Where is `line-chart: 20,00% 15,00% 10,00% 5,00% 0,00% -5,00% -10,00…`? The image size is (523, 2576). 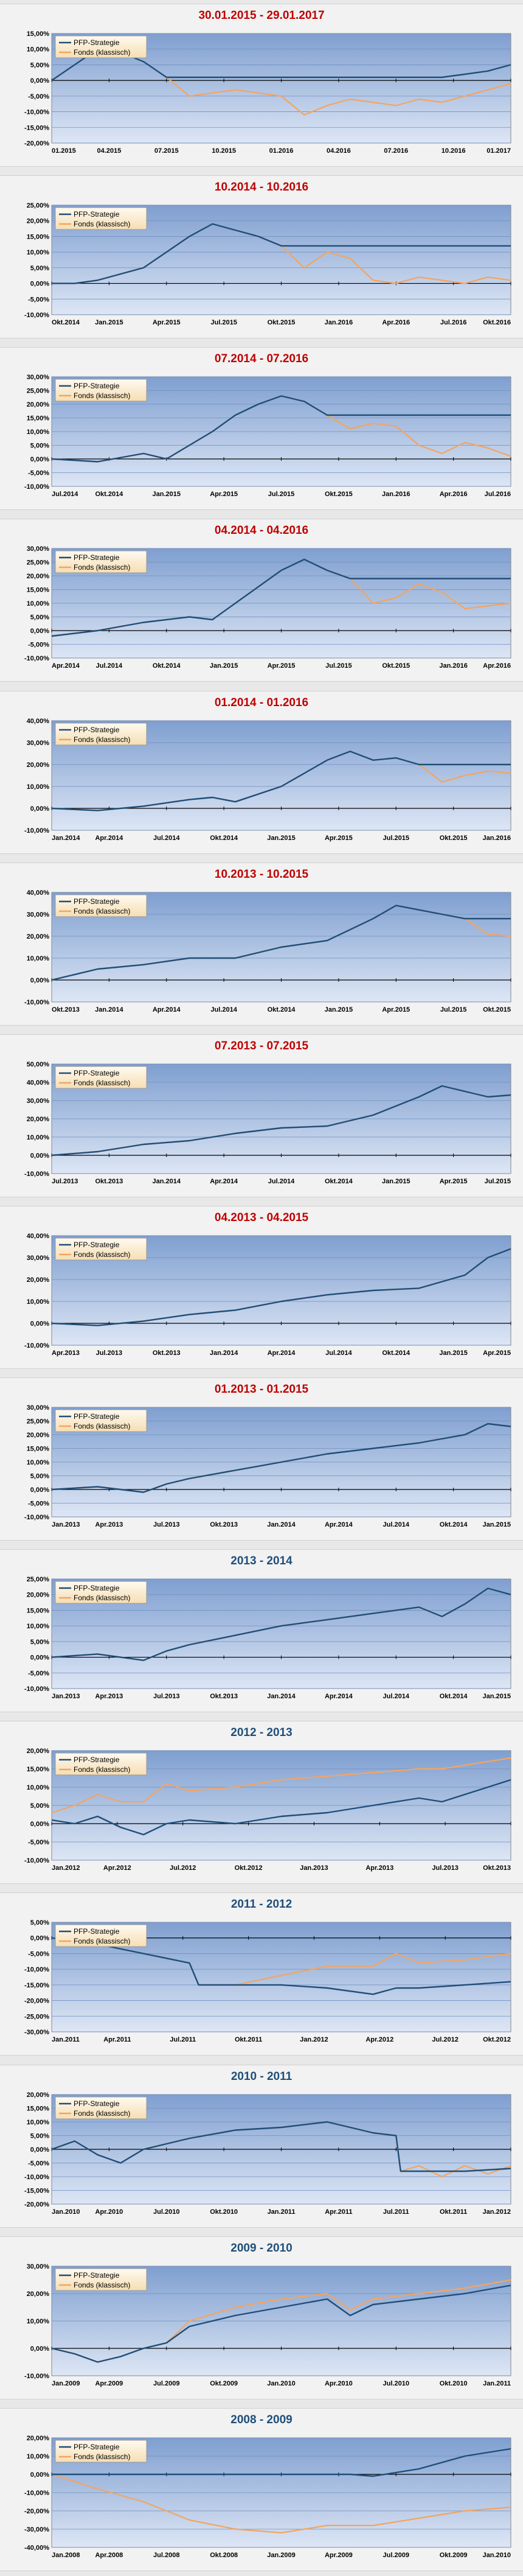 line-chart: 20,00% 15,00% 10,00% 5,00% 0,00% -5,00% -10,00… is located at coordinates (267, 1810).